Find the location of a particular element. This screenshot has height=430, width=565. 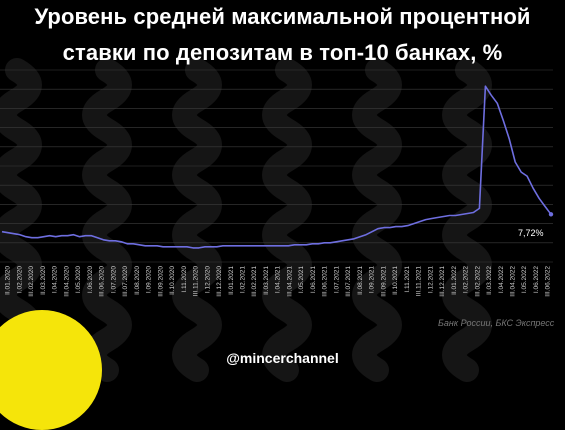

x-tick-label: II.03.2022 is located at coordinates (489, 280).